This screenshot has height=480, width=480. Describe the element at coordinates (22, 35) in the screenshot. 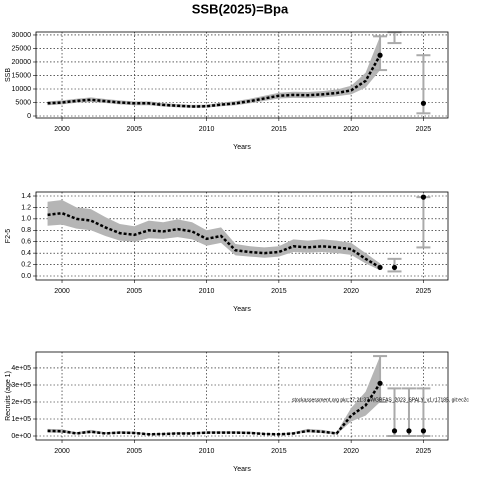

I see `y-tick-label: 30000` at that location.